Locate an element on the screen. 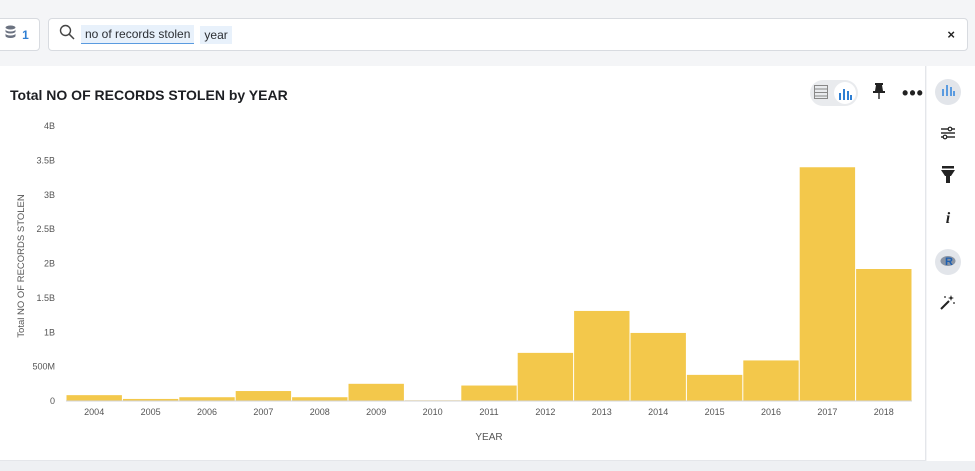 Image resolution: width=975 pixels, height=471 pixels. bar-2006 is located at coordinates (207, 399).